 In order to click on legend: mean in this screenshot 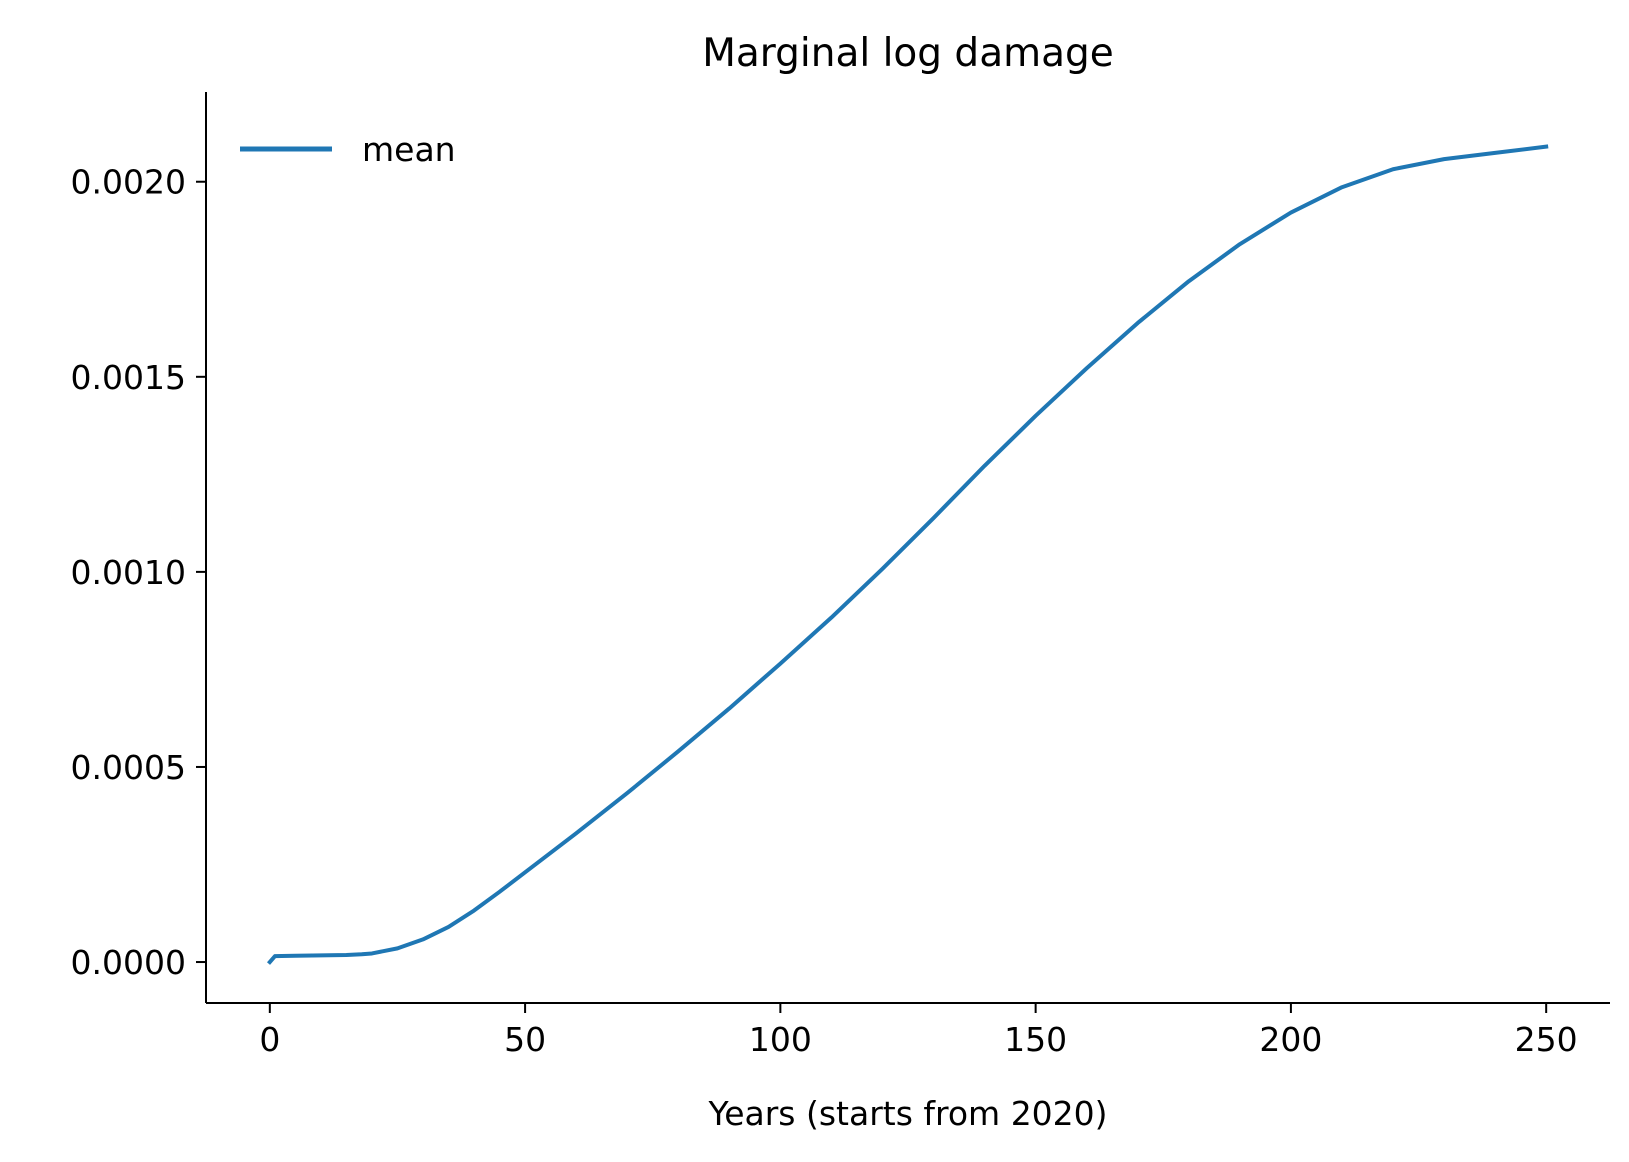, I will do `click(348, 149)`.